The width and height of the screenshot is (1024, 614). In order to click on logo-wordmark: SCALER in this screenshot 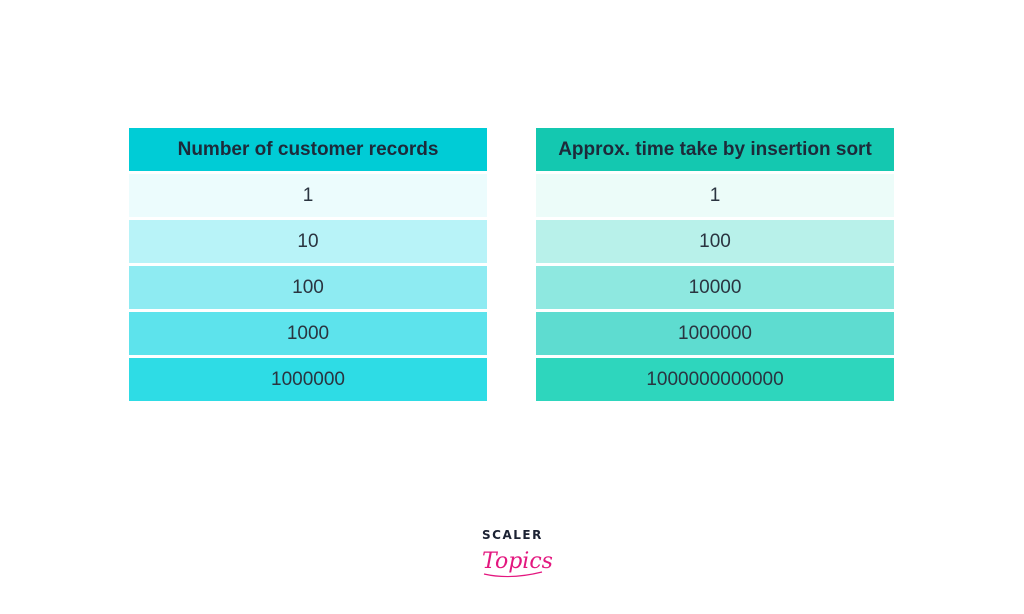, I will do `click(512, 535)`.